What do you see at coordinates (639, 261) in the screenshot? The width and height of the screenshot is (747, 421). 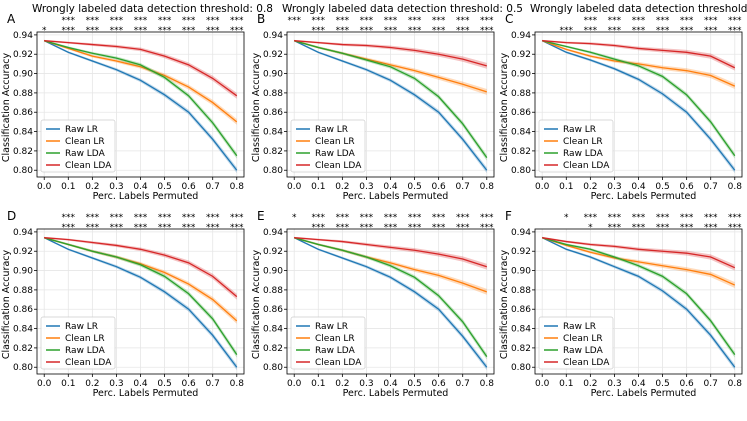 I see `line-clean-lr` at bounding box center [639, 261].